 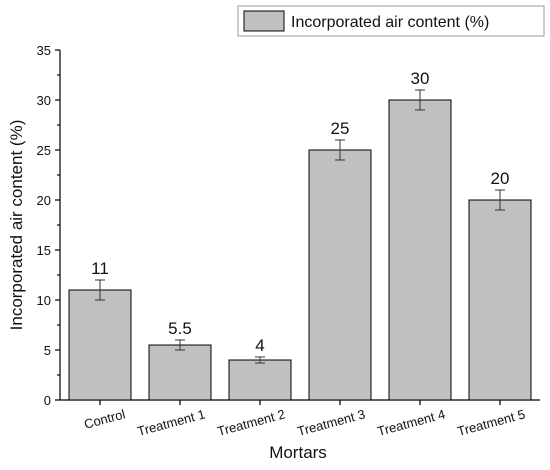 I want to click on legend-swatch, so click(x=264, y=21).